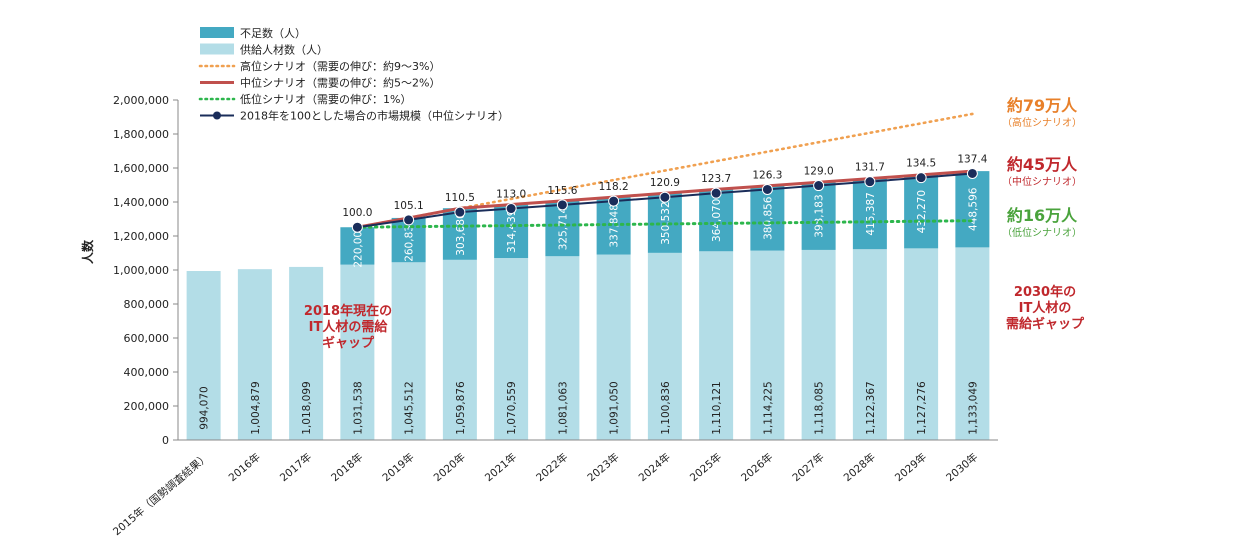 This screenshot has width=1234, height=558. I want to click on bar-supply-value-label: 1,110,121, so click(717, 407).